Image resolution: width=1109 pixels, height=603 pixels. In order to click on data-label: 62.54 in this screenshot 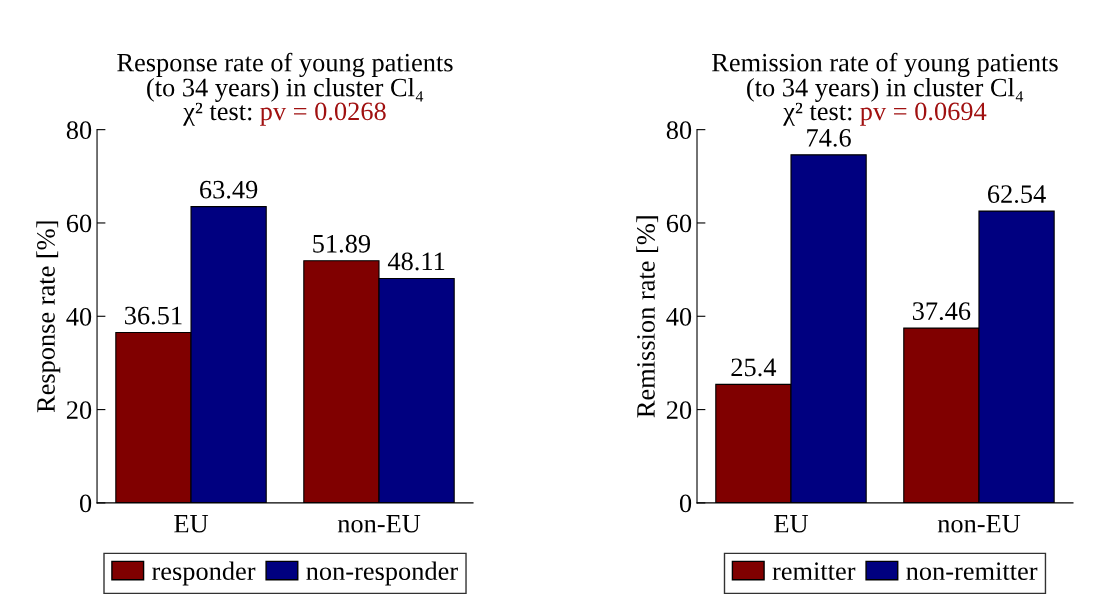, I will do `click(1017, 194)`.